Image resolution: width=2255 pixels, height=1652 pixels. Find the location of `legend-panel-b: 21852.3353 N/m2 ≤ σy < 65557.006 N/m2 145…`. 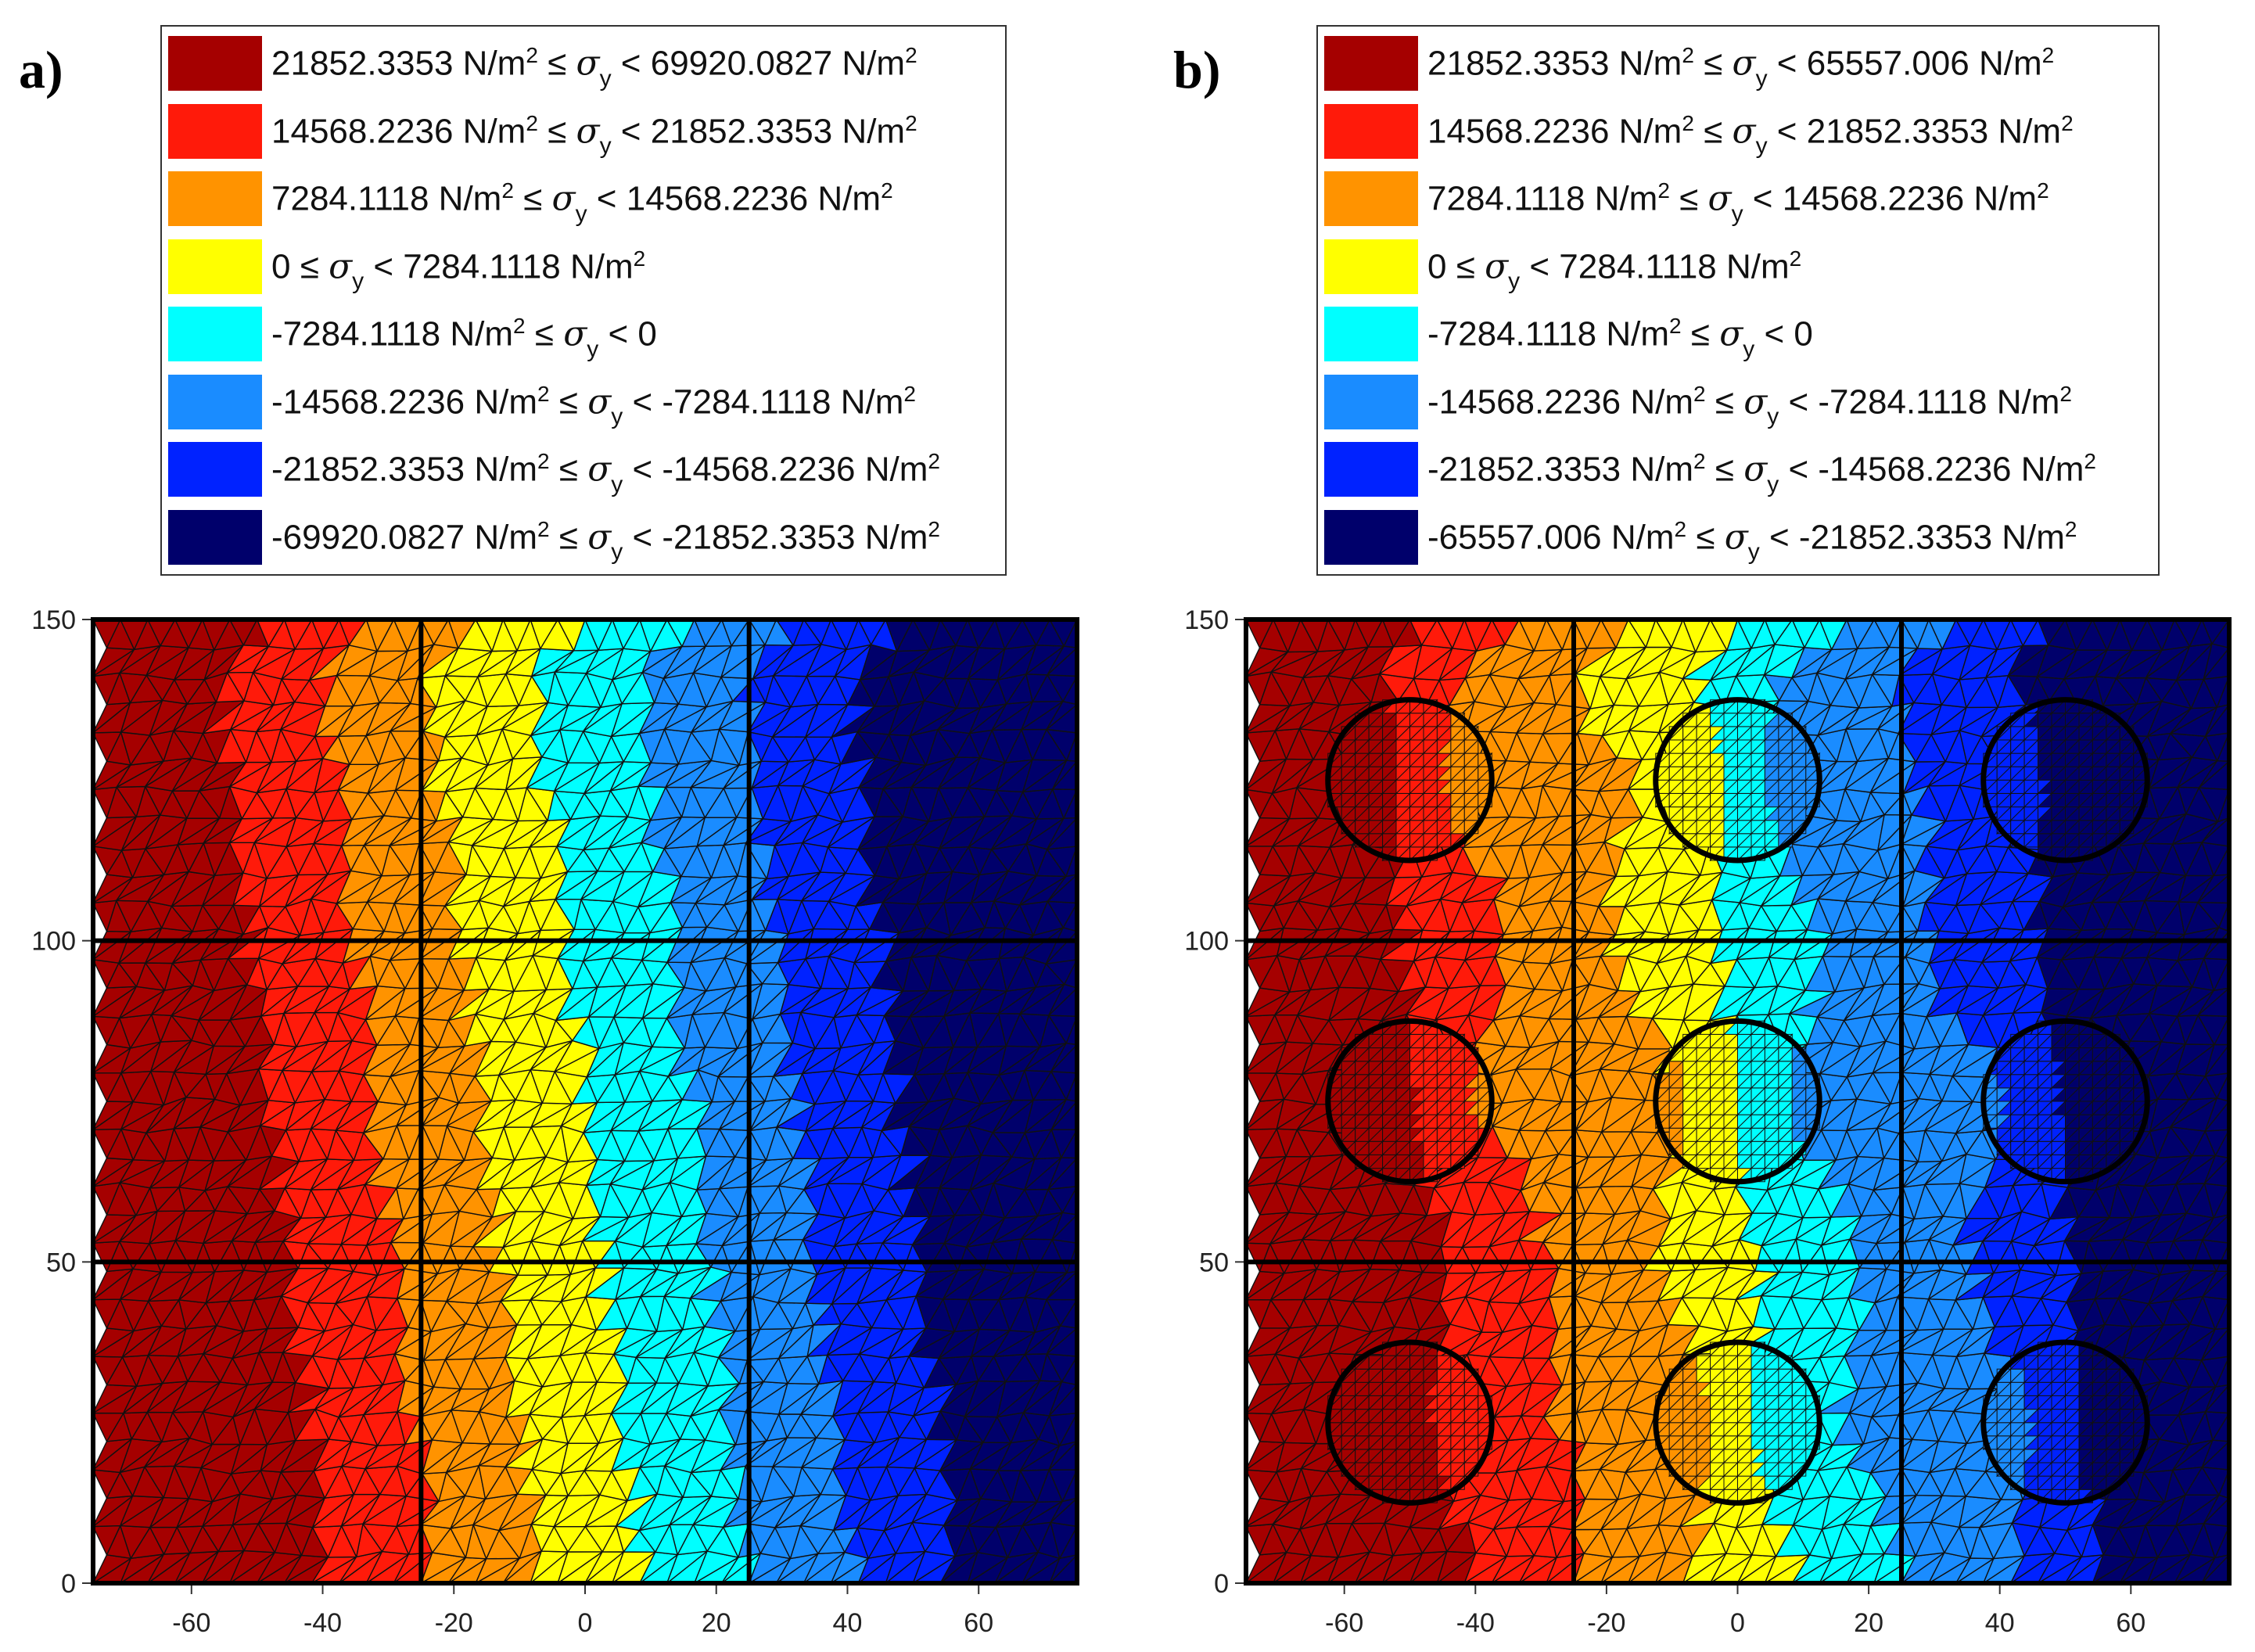

legend-panel-b: 21852.3353 N/m2 ≤ σy < 65557.006 N/m2 145… is located at coordinates (1738, 301).